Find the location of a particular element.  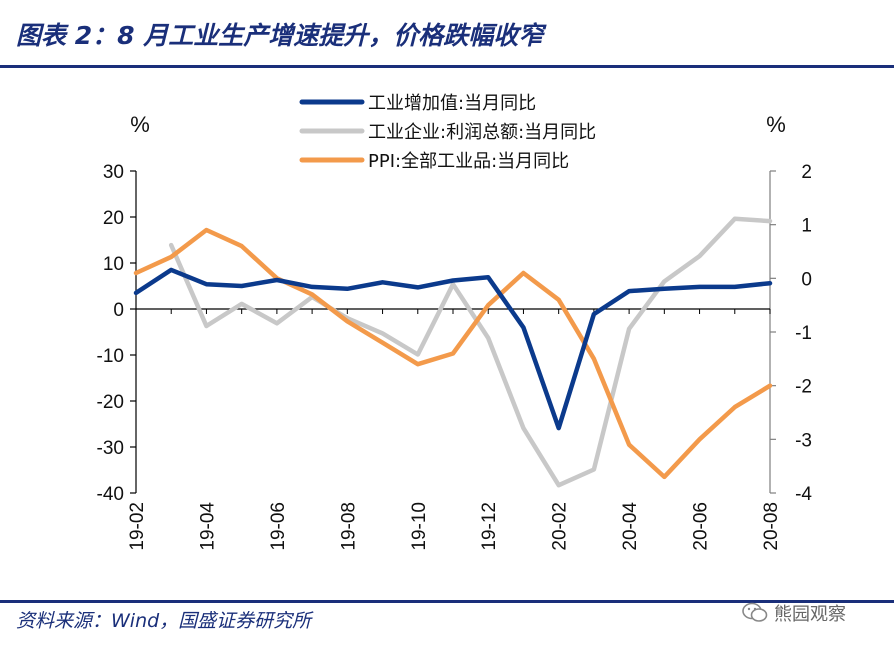

left-tick-label: 10 is located at coordinates (113, 264).